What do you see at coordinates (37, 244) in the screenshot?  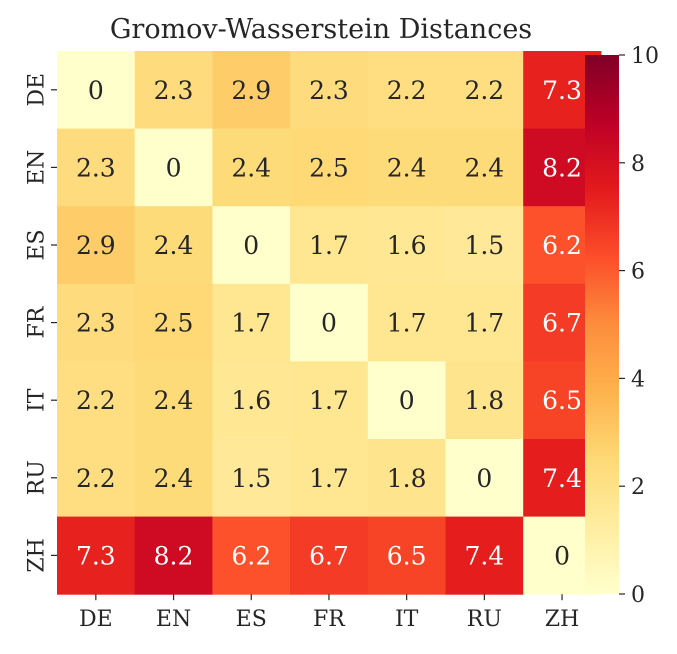 I see `y-tick-label: ES` at bounding box center [37, 244].